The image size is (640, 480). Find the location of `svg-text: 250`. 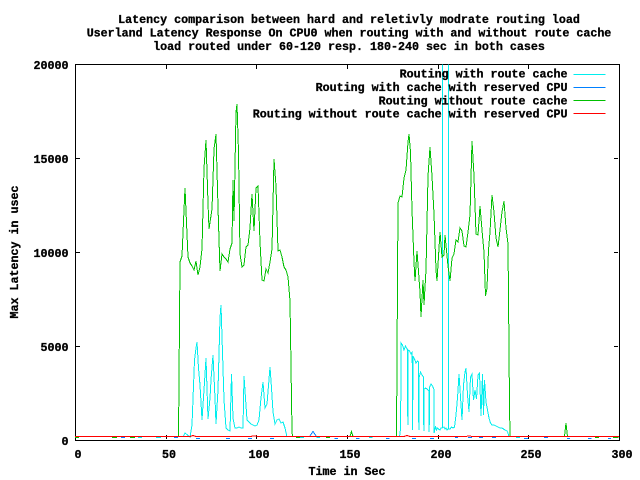

svg-text: 250 is located at coordinates (531, 455).